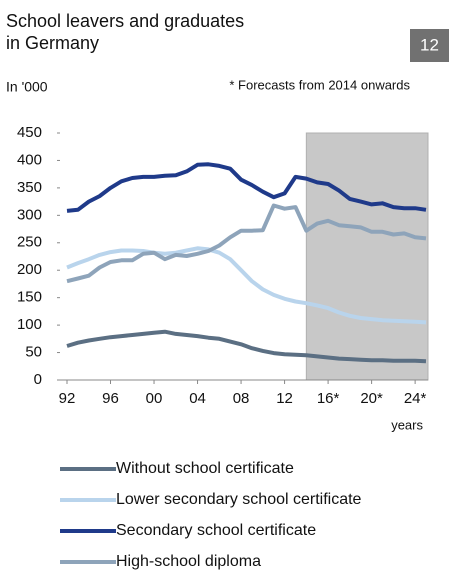  Describe the element at coordinates (29, 187) in the screenshot. I see `y-tick-label: 350` at that location.